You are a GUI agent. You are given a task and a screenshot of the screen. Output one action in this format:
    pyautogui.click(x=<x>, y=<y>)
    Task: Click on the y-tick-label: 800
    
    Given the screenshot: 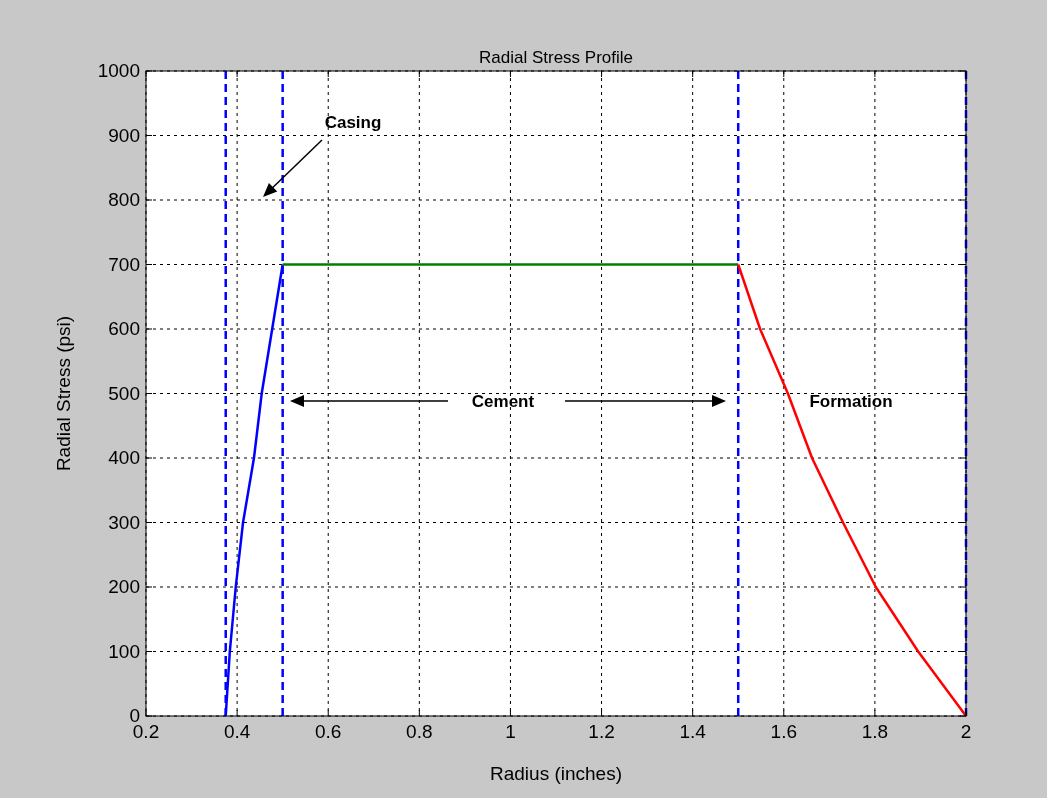 What is the action you would take?
    pyautogui.click(x=124, y=199)
    